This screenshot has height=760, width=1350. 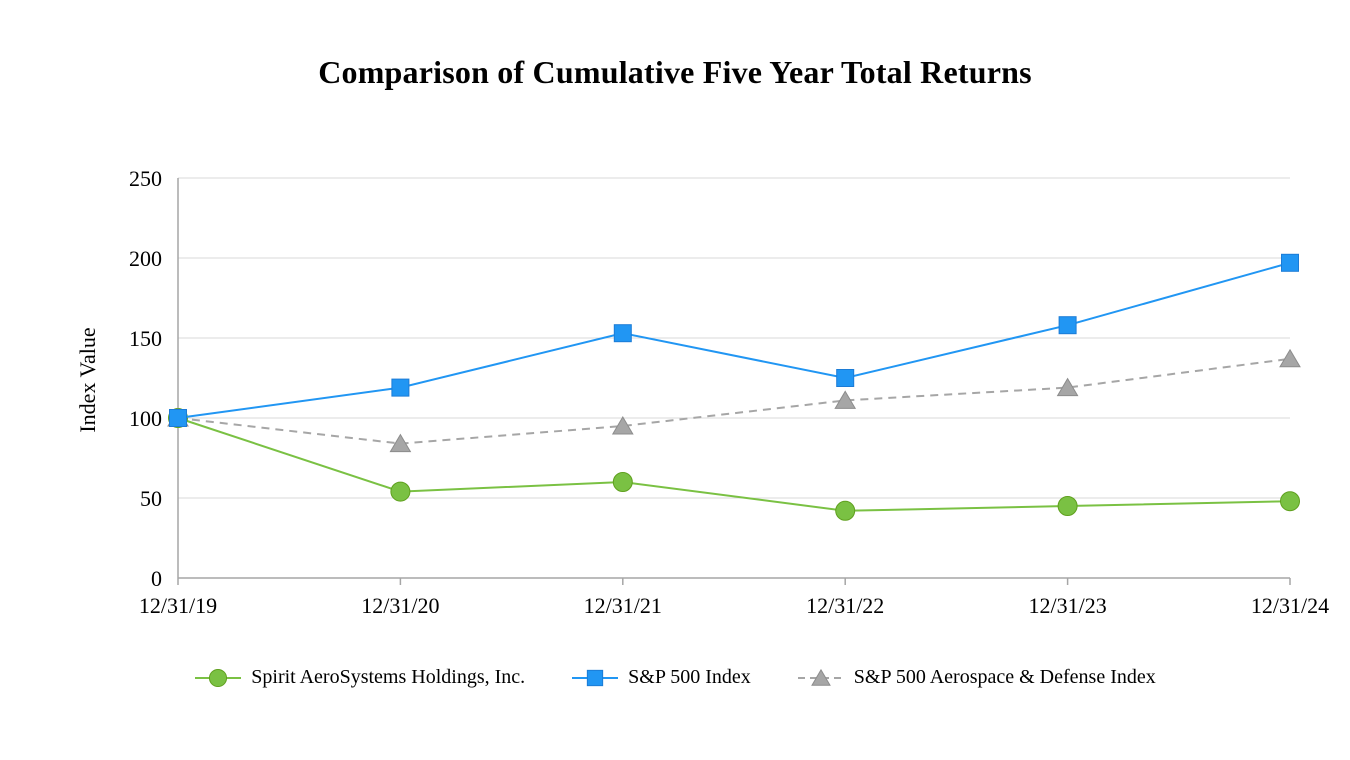 What do you see at coordinates (845, 605) in the screenshot?
I see `svg-text: 12/31/22` at bounding box center [845, 605].